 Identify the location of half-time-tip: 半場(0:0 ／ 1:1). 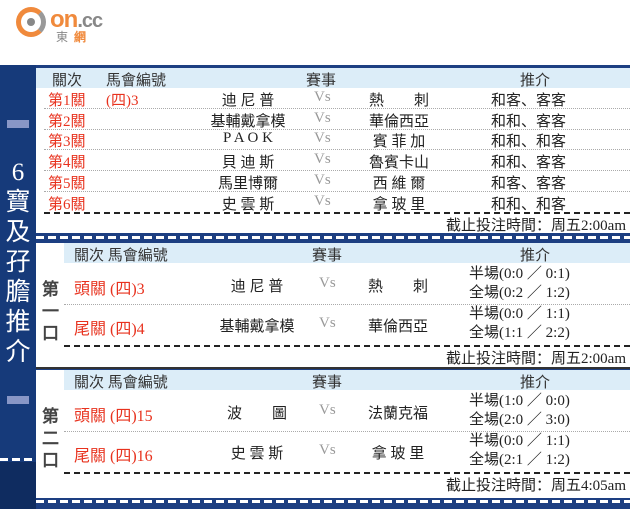
(519, 314).